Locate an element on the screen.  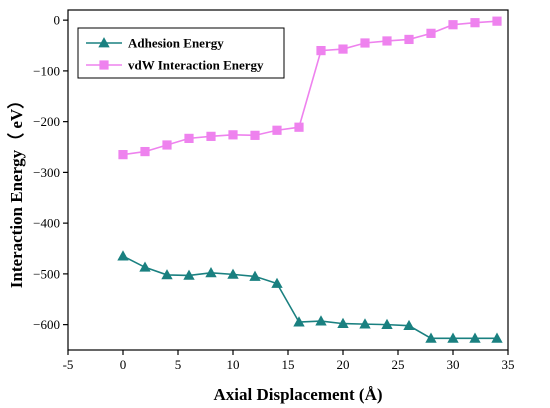
y-axis-title: Interaction Energy（ eV） is located at coordinates (16, 190).